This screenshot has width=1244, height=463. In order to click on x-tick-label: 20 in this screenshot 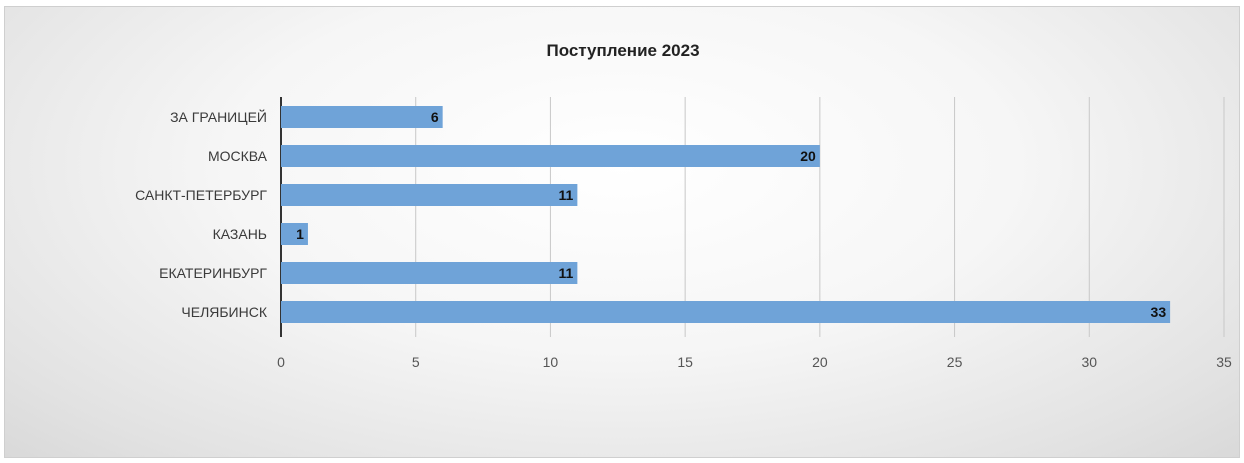, I will do `click(820, 362)`.